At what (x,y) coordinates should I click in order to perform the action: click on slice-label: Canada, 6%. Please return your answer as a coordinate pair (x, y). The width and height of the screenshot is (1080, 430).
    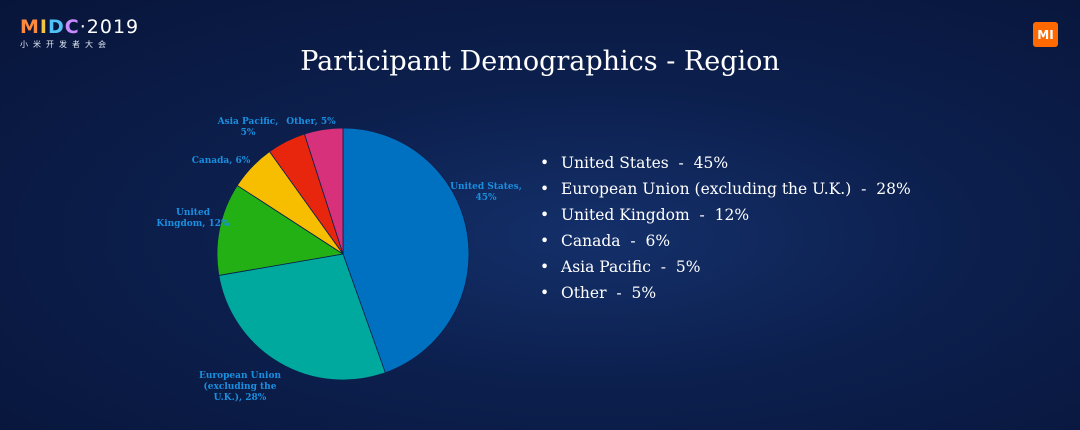
    Looking at the image, I should click on (221, 161).